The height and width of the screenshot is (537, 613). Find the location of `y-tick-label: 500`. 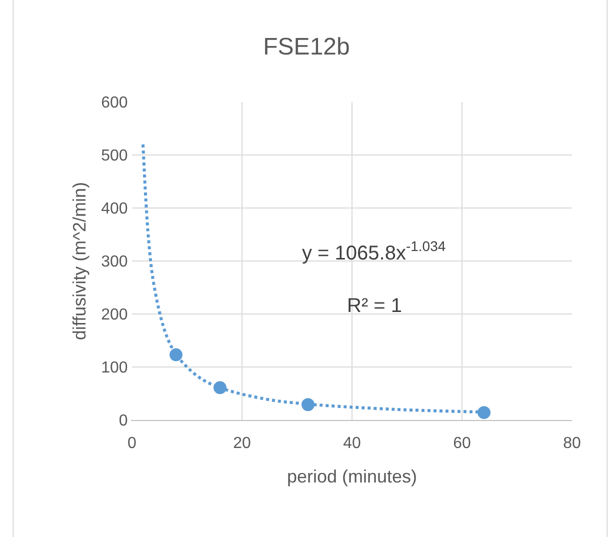

y-tick-label: 500 is located at coordinates (114, 156).